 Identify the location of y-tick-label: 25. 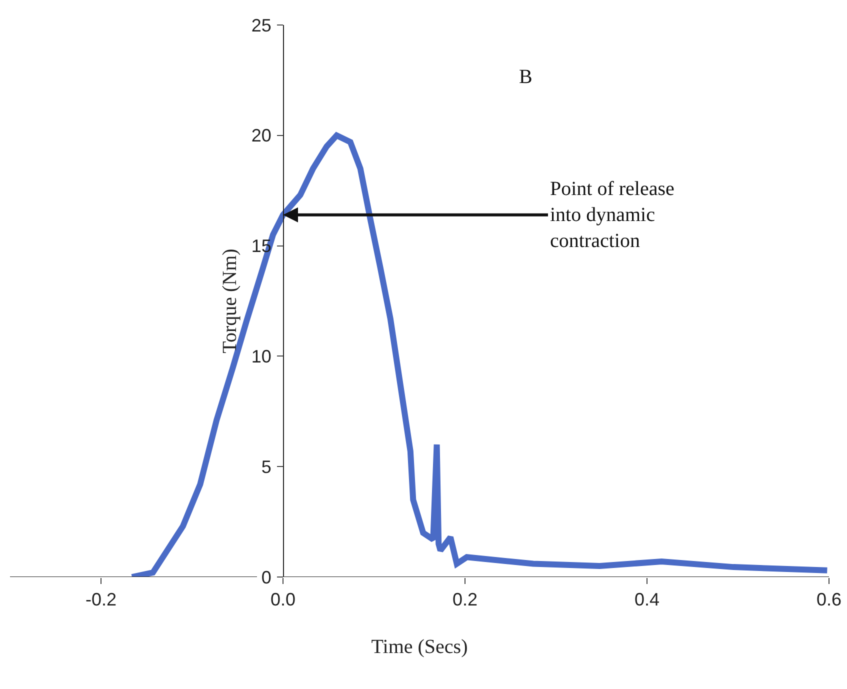
(261, 25).